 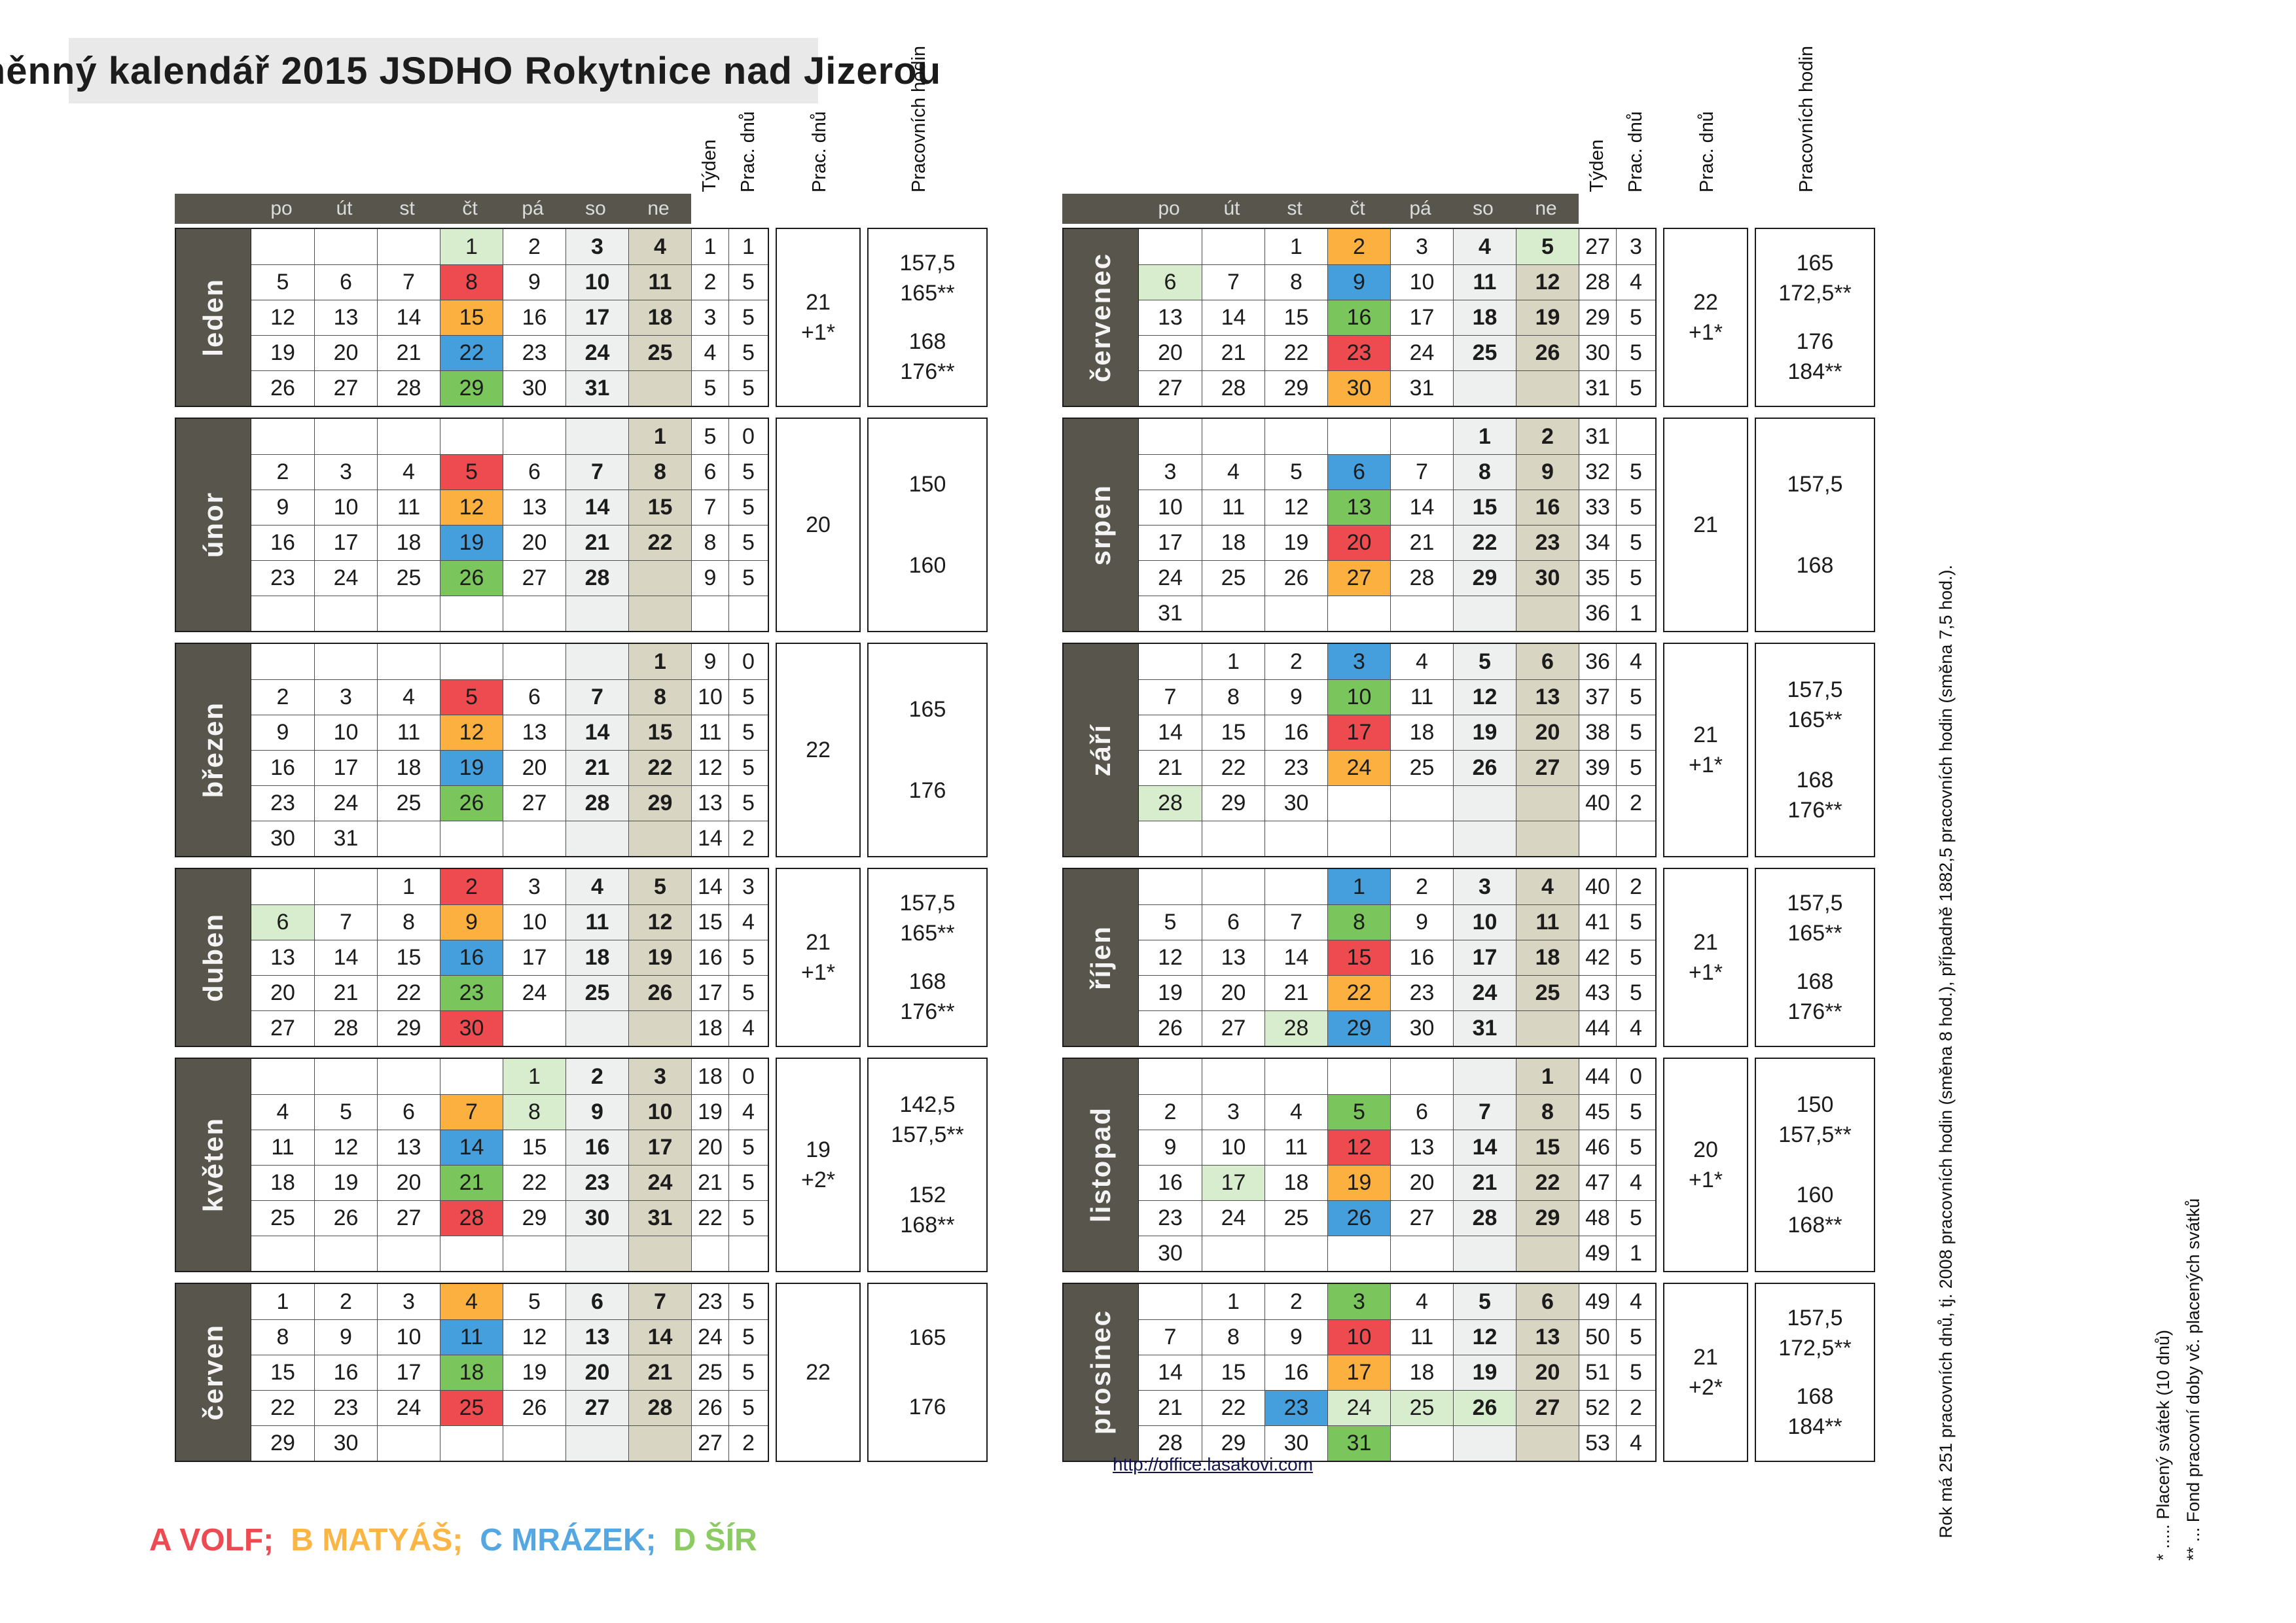 I want to click on week-number-cell: 51, so click(x=1597, y=1373).